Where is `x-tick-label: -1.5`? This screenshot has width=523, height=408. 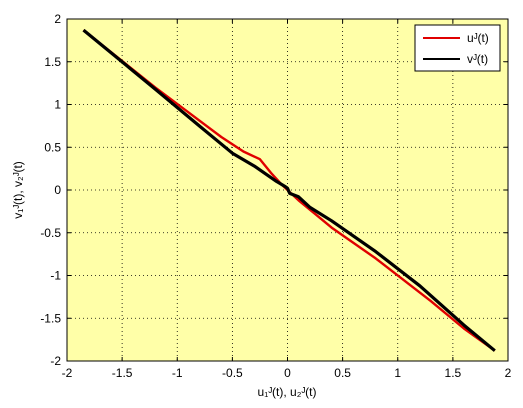
x-tick-label: -1.5 is located at coordinates (122, 373).